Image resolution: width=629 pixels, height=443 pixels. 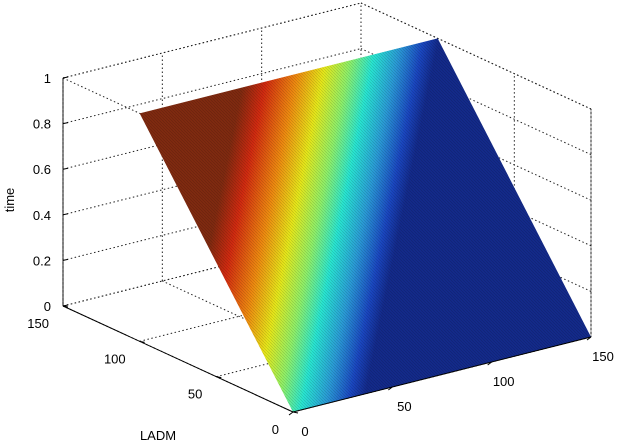 I want to click on z-tick-label: 0.8, so click(x=42, y=124).